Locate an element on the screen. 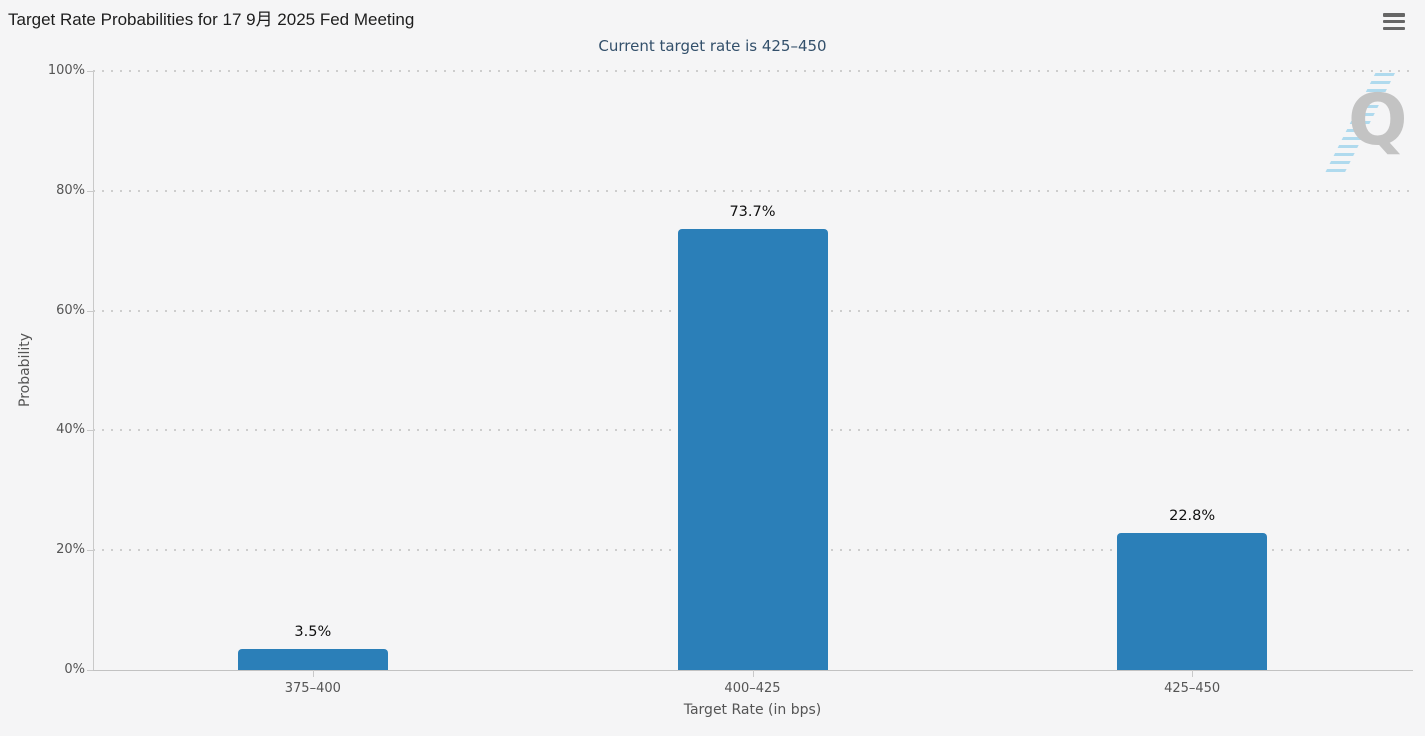 The width and height of the screenshot is (1425, 736). x-tick-label: 400–425 is located at coordinates (752, 688).